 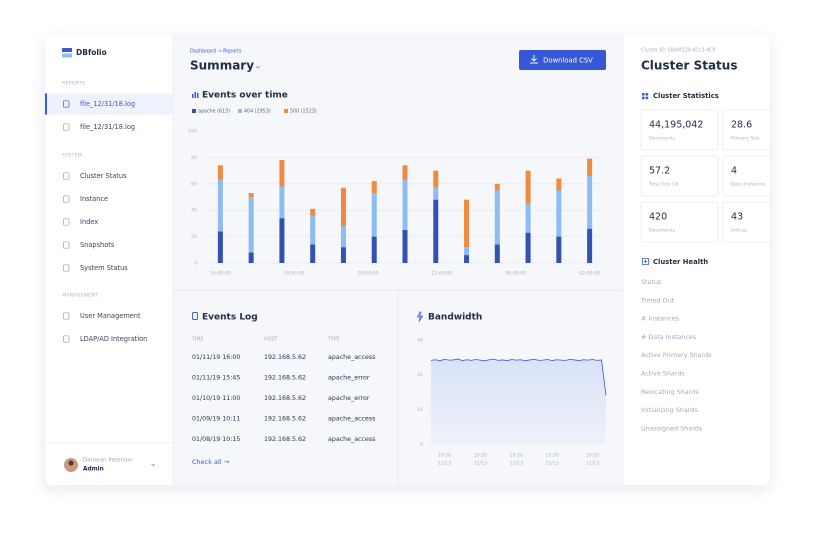 What do you see at coordinates (689, 66) in the screenshot?
I see `panel-title: Cluster Status` at bounding box center [689, 66].